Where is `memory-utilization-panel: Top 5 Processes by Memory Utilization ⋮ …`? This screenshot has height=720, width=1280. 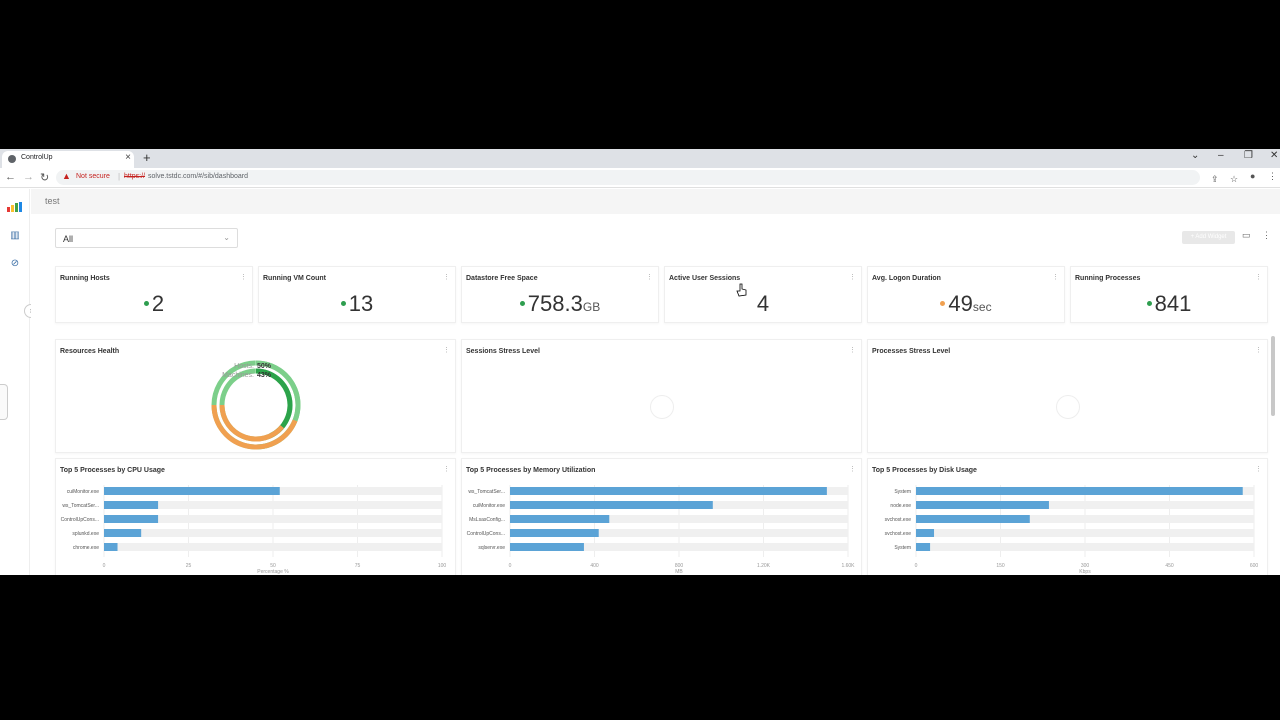
memory-utilization-panel: Top 5 Processes by Memory Utilization ⋮ … is located at coordinates (661, 516).